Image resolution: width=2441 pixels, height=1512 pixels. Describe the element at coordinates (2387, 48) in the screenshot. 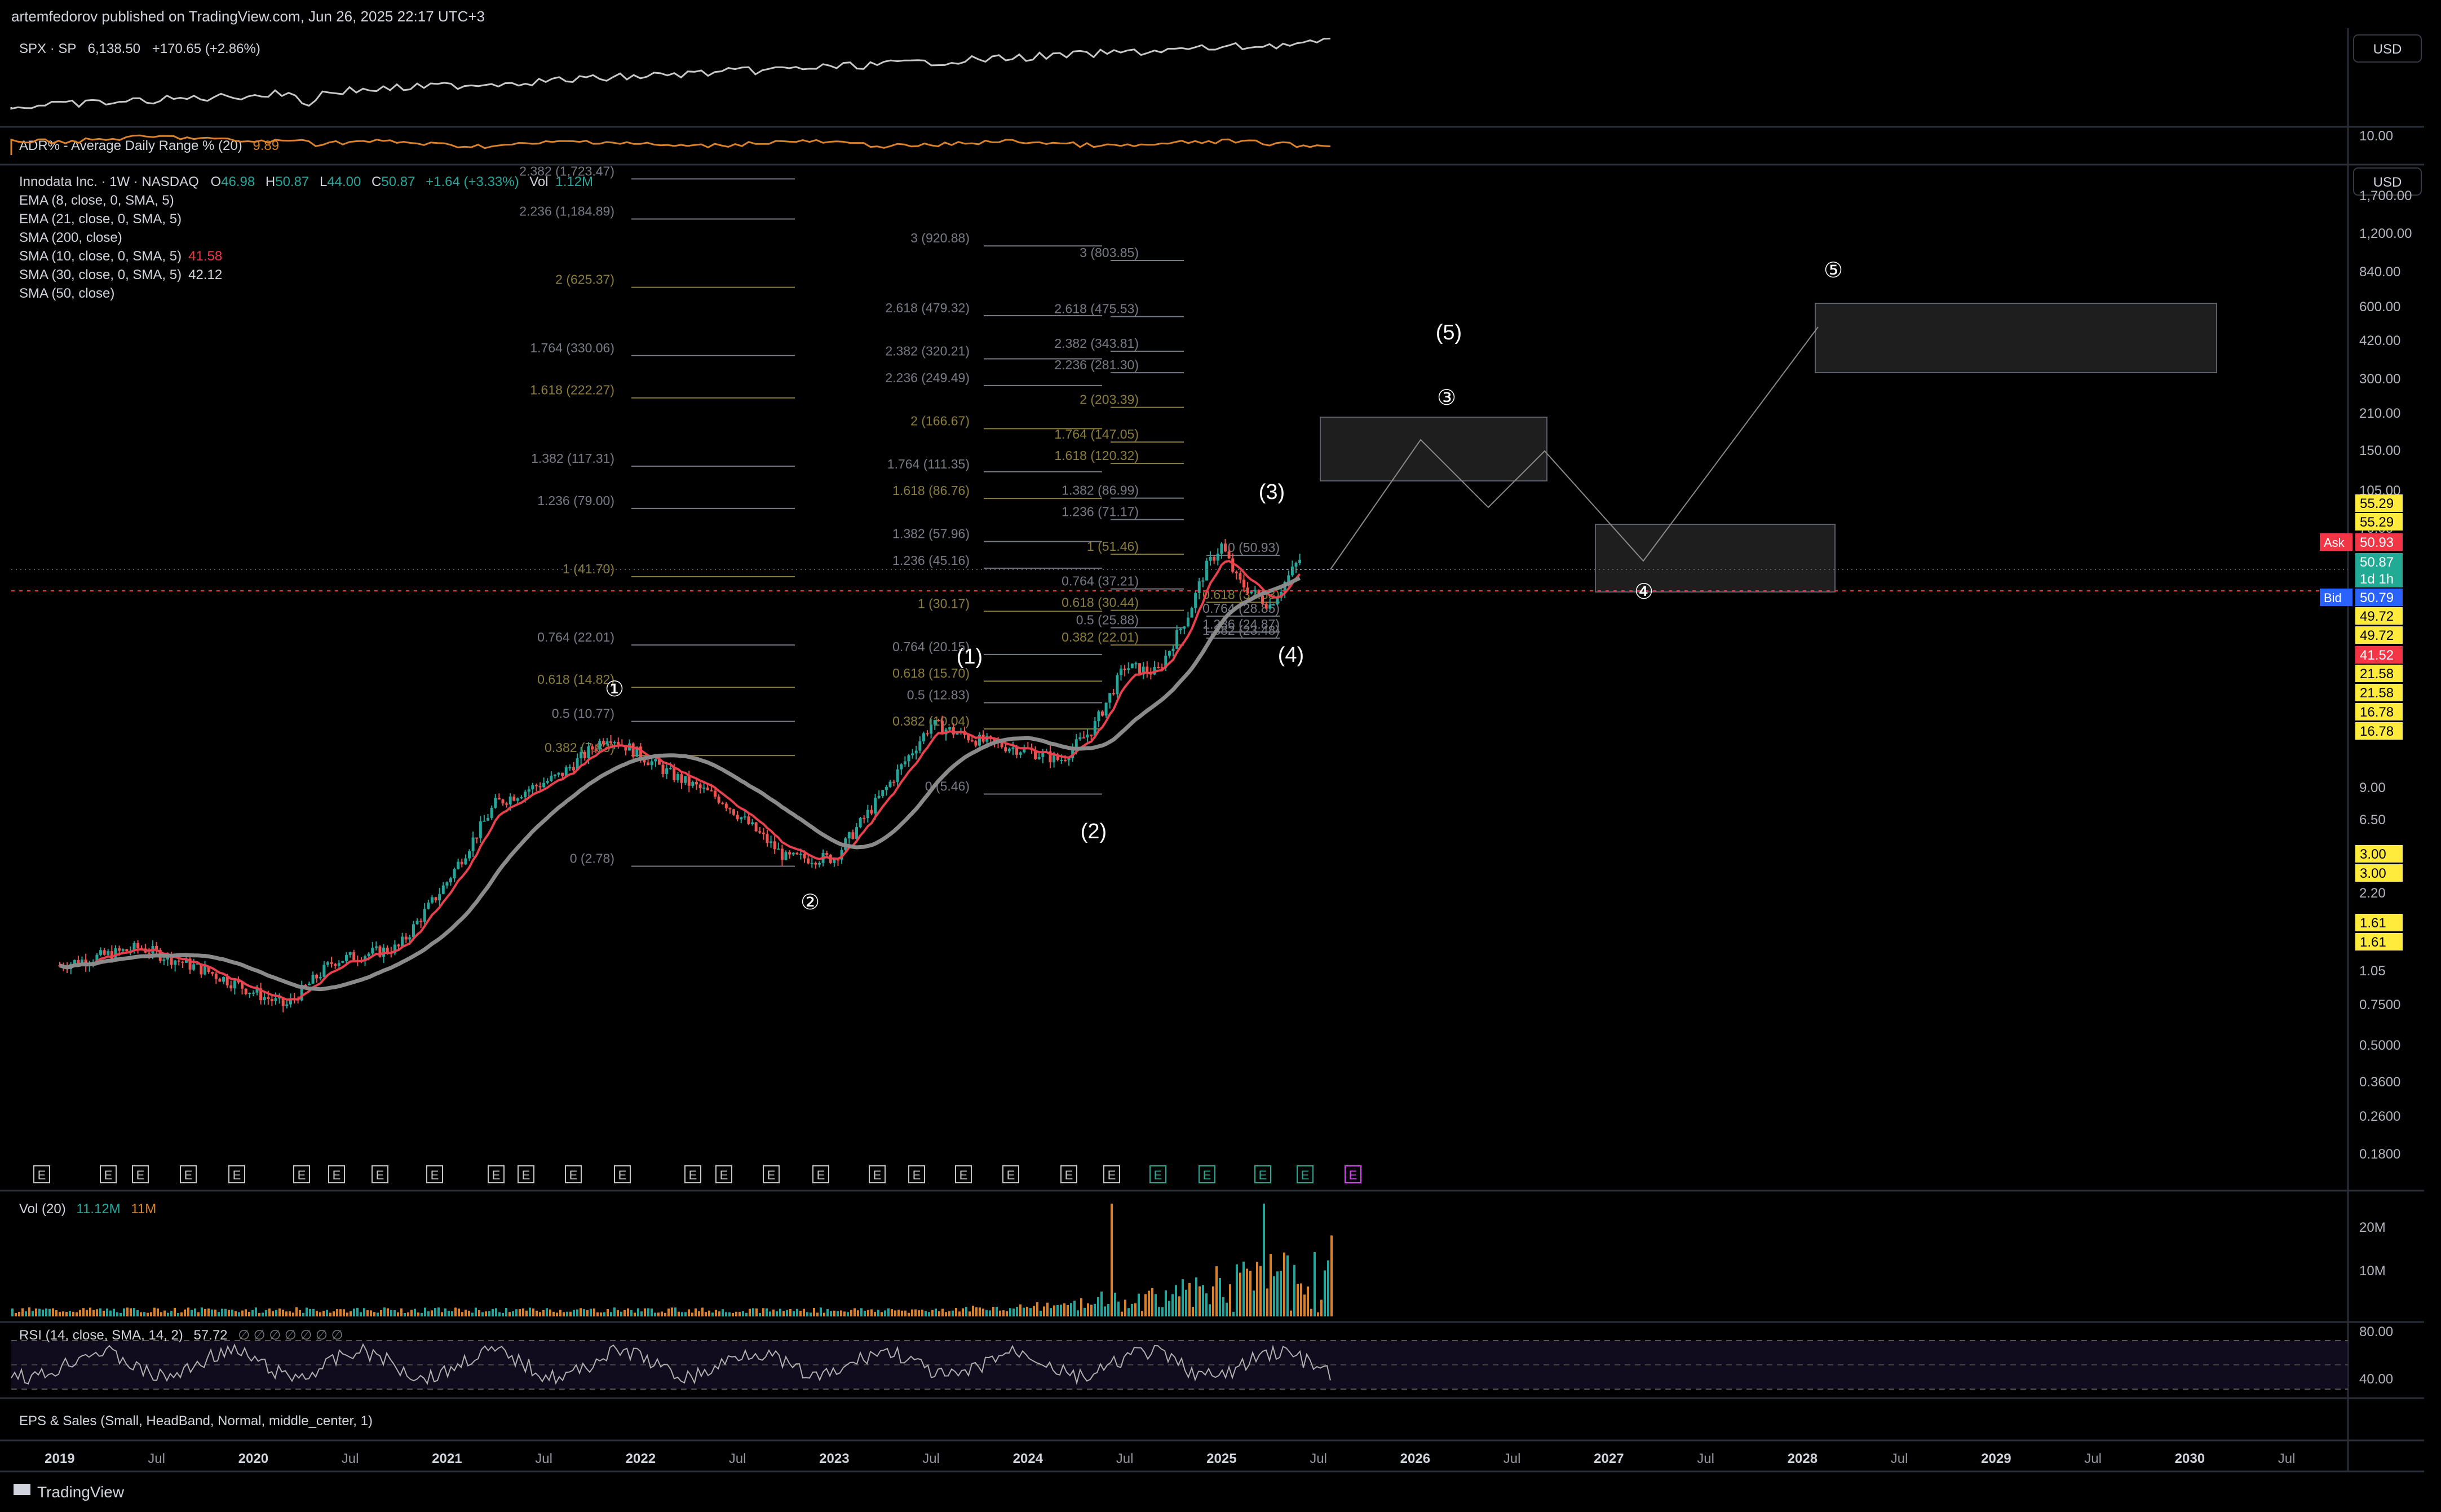

I see `spx-currency-button` at that location.